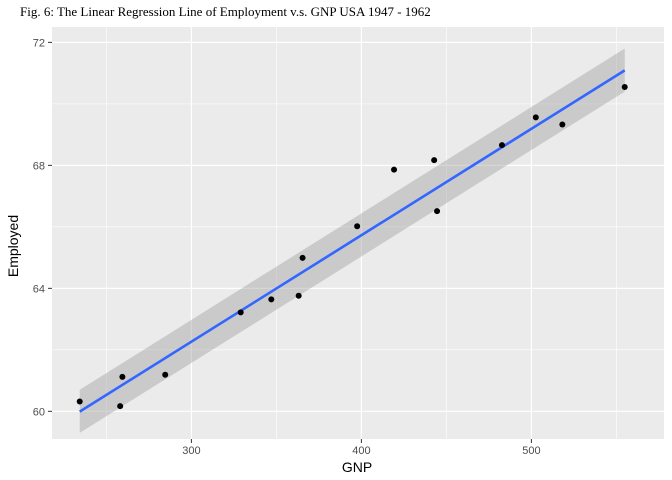  What do you see at coordinates (39, 412) in the screenshot?
I see `y-tick-label: 60` at bounding box center [39, 412].